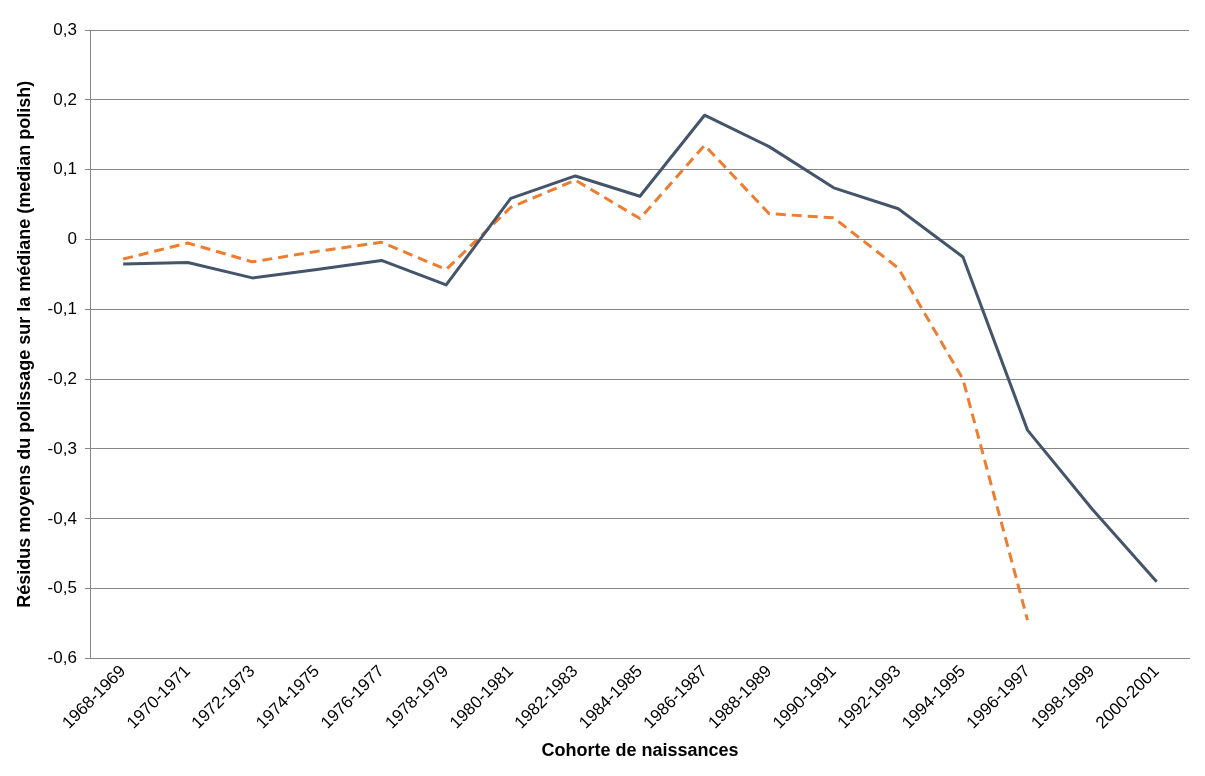  Describe the element at coordinates (62, 518) in the screenshot. I see `y-tick-label: -0,4` at that location.